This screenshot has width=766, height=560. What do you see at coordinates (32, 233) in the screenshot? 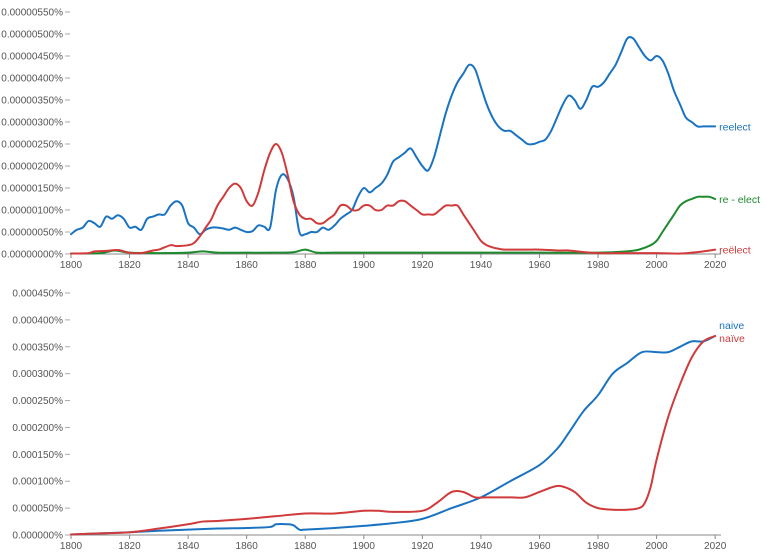
I see `y-tick-label: 0.00000050%` at bounding box center [32, 233].